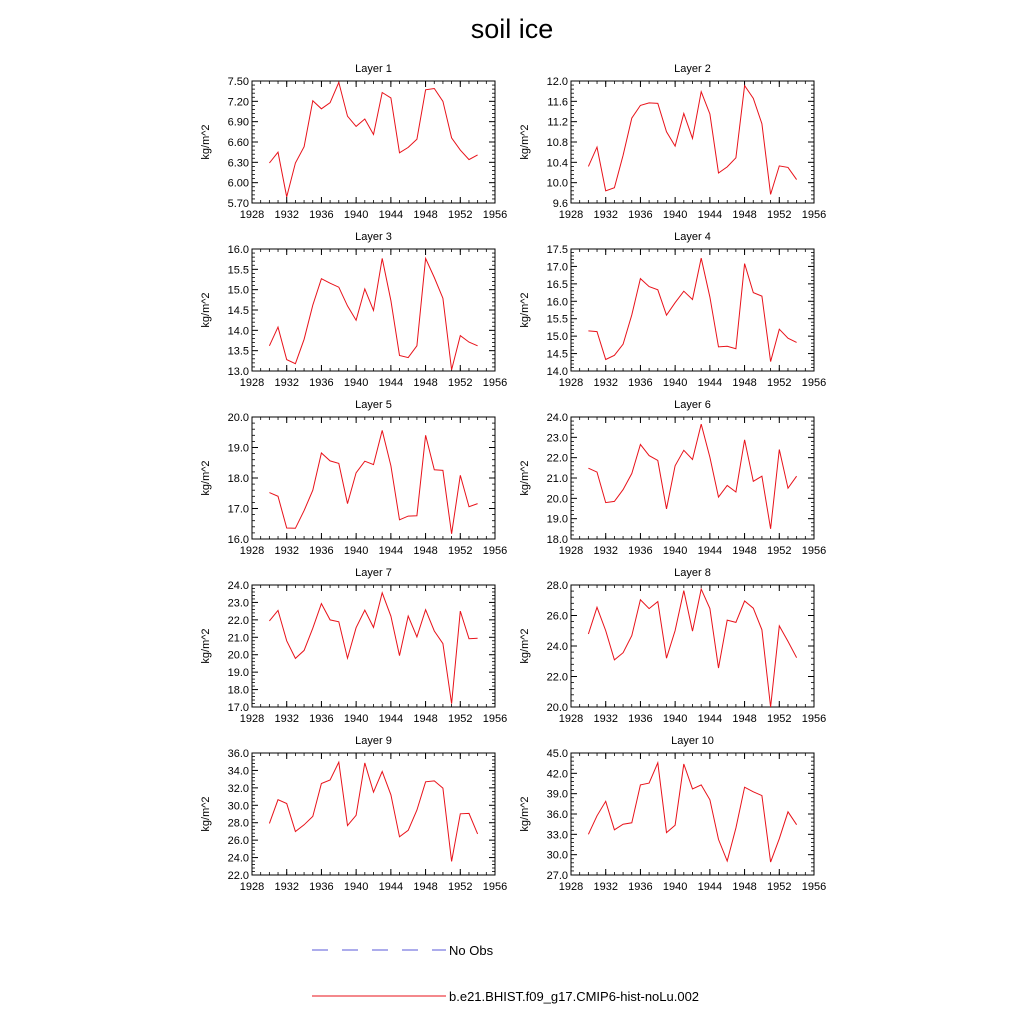 The width and height of the screenshot is (1024, 1024). I want to click on y-tick-label: 30.0, so click(238, 806).